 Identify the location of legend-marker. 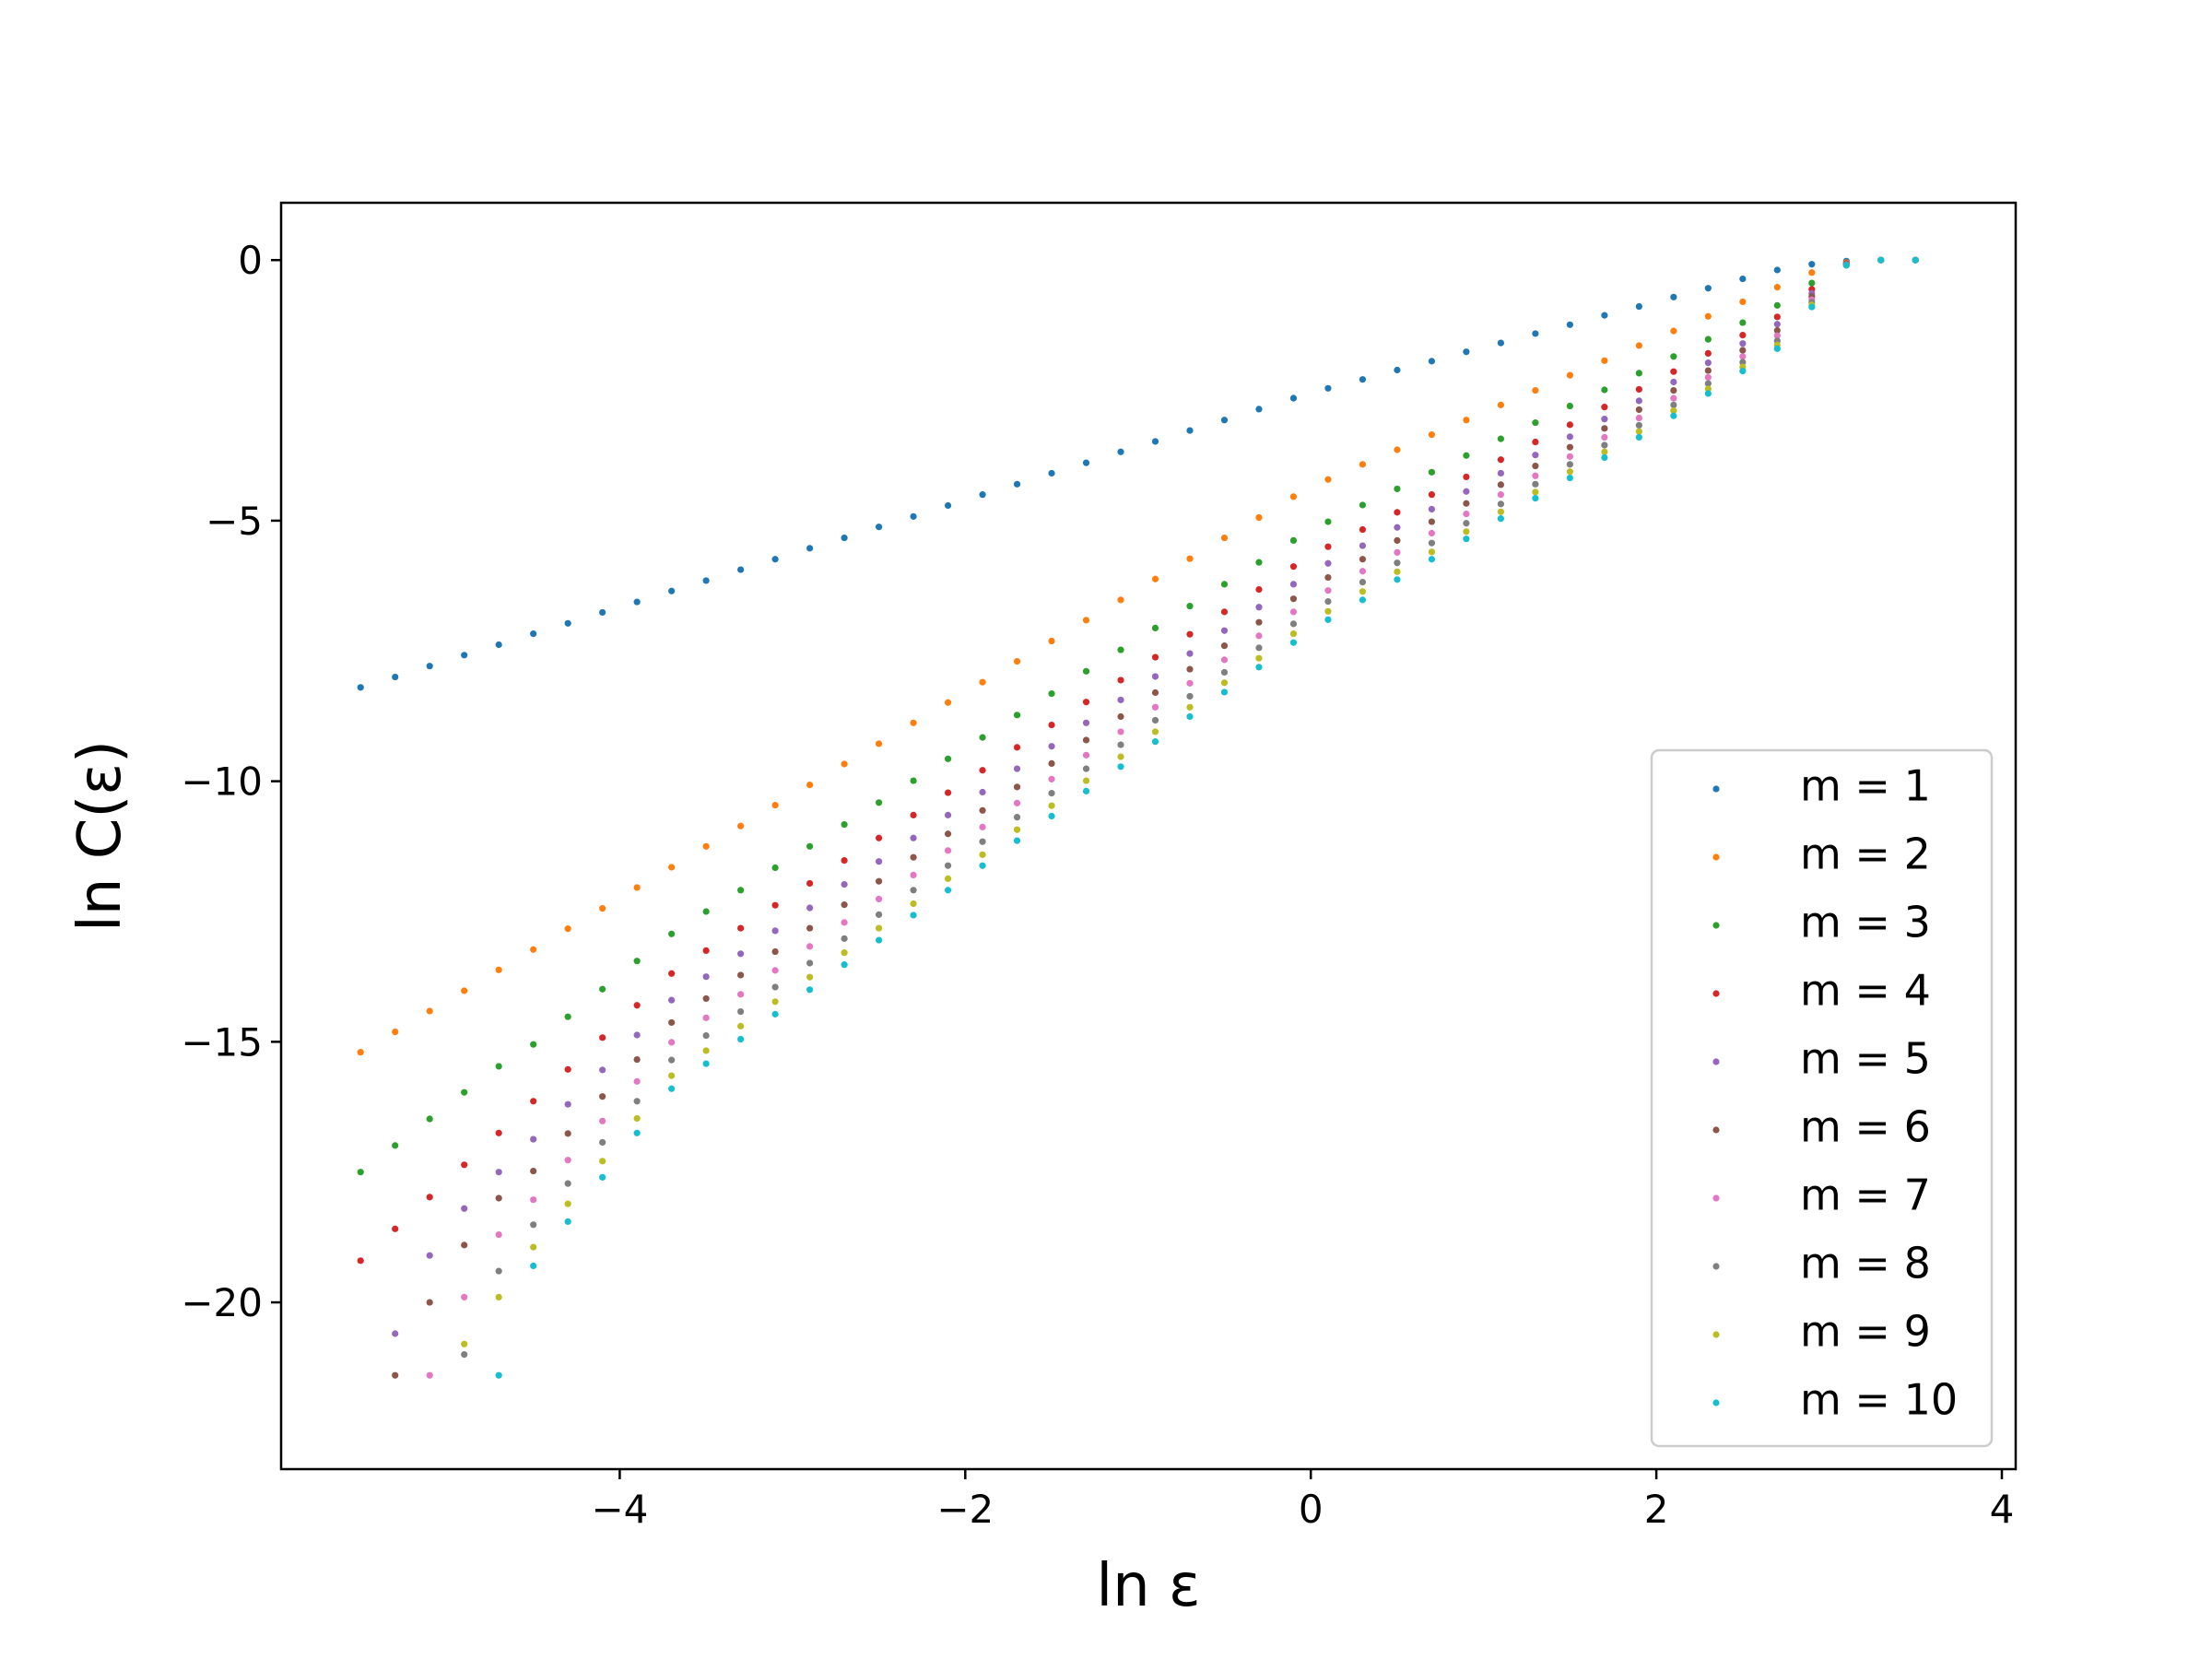
(1716, 1266).